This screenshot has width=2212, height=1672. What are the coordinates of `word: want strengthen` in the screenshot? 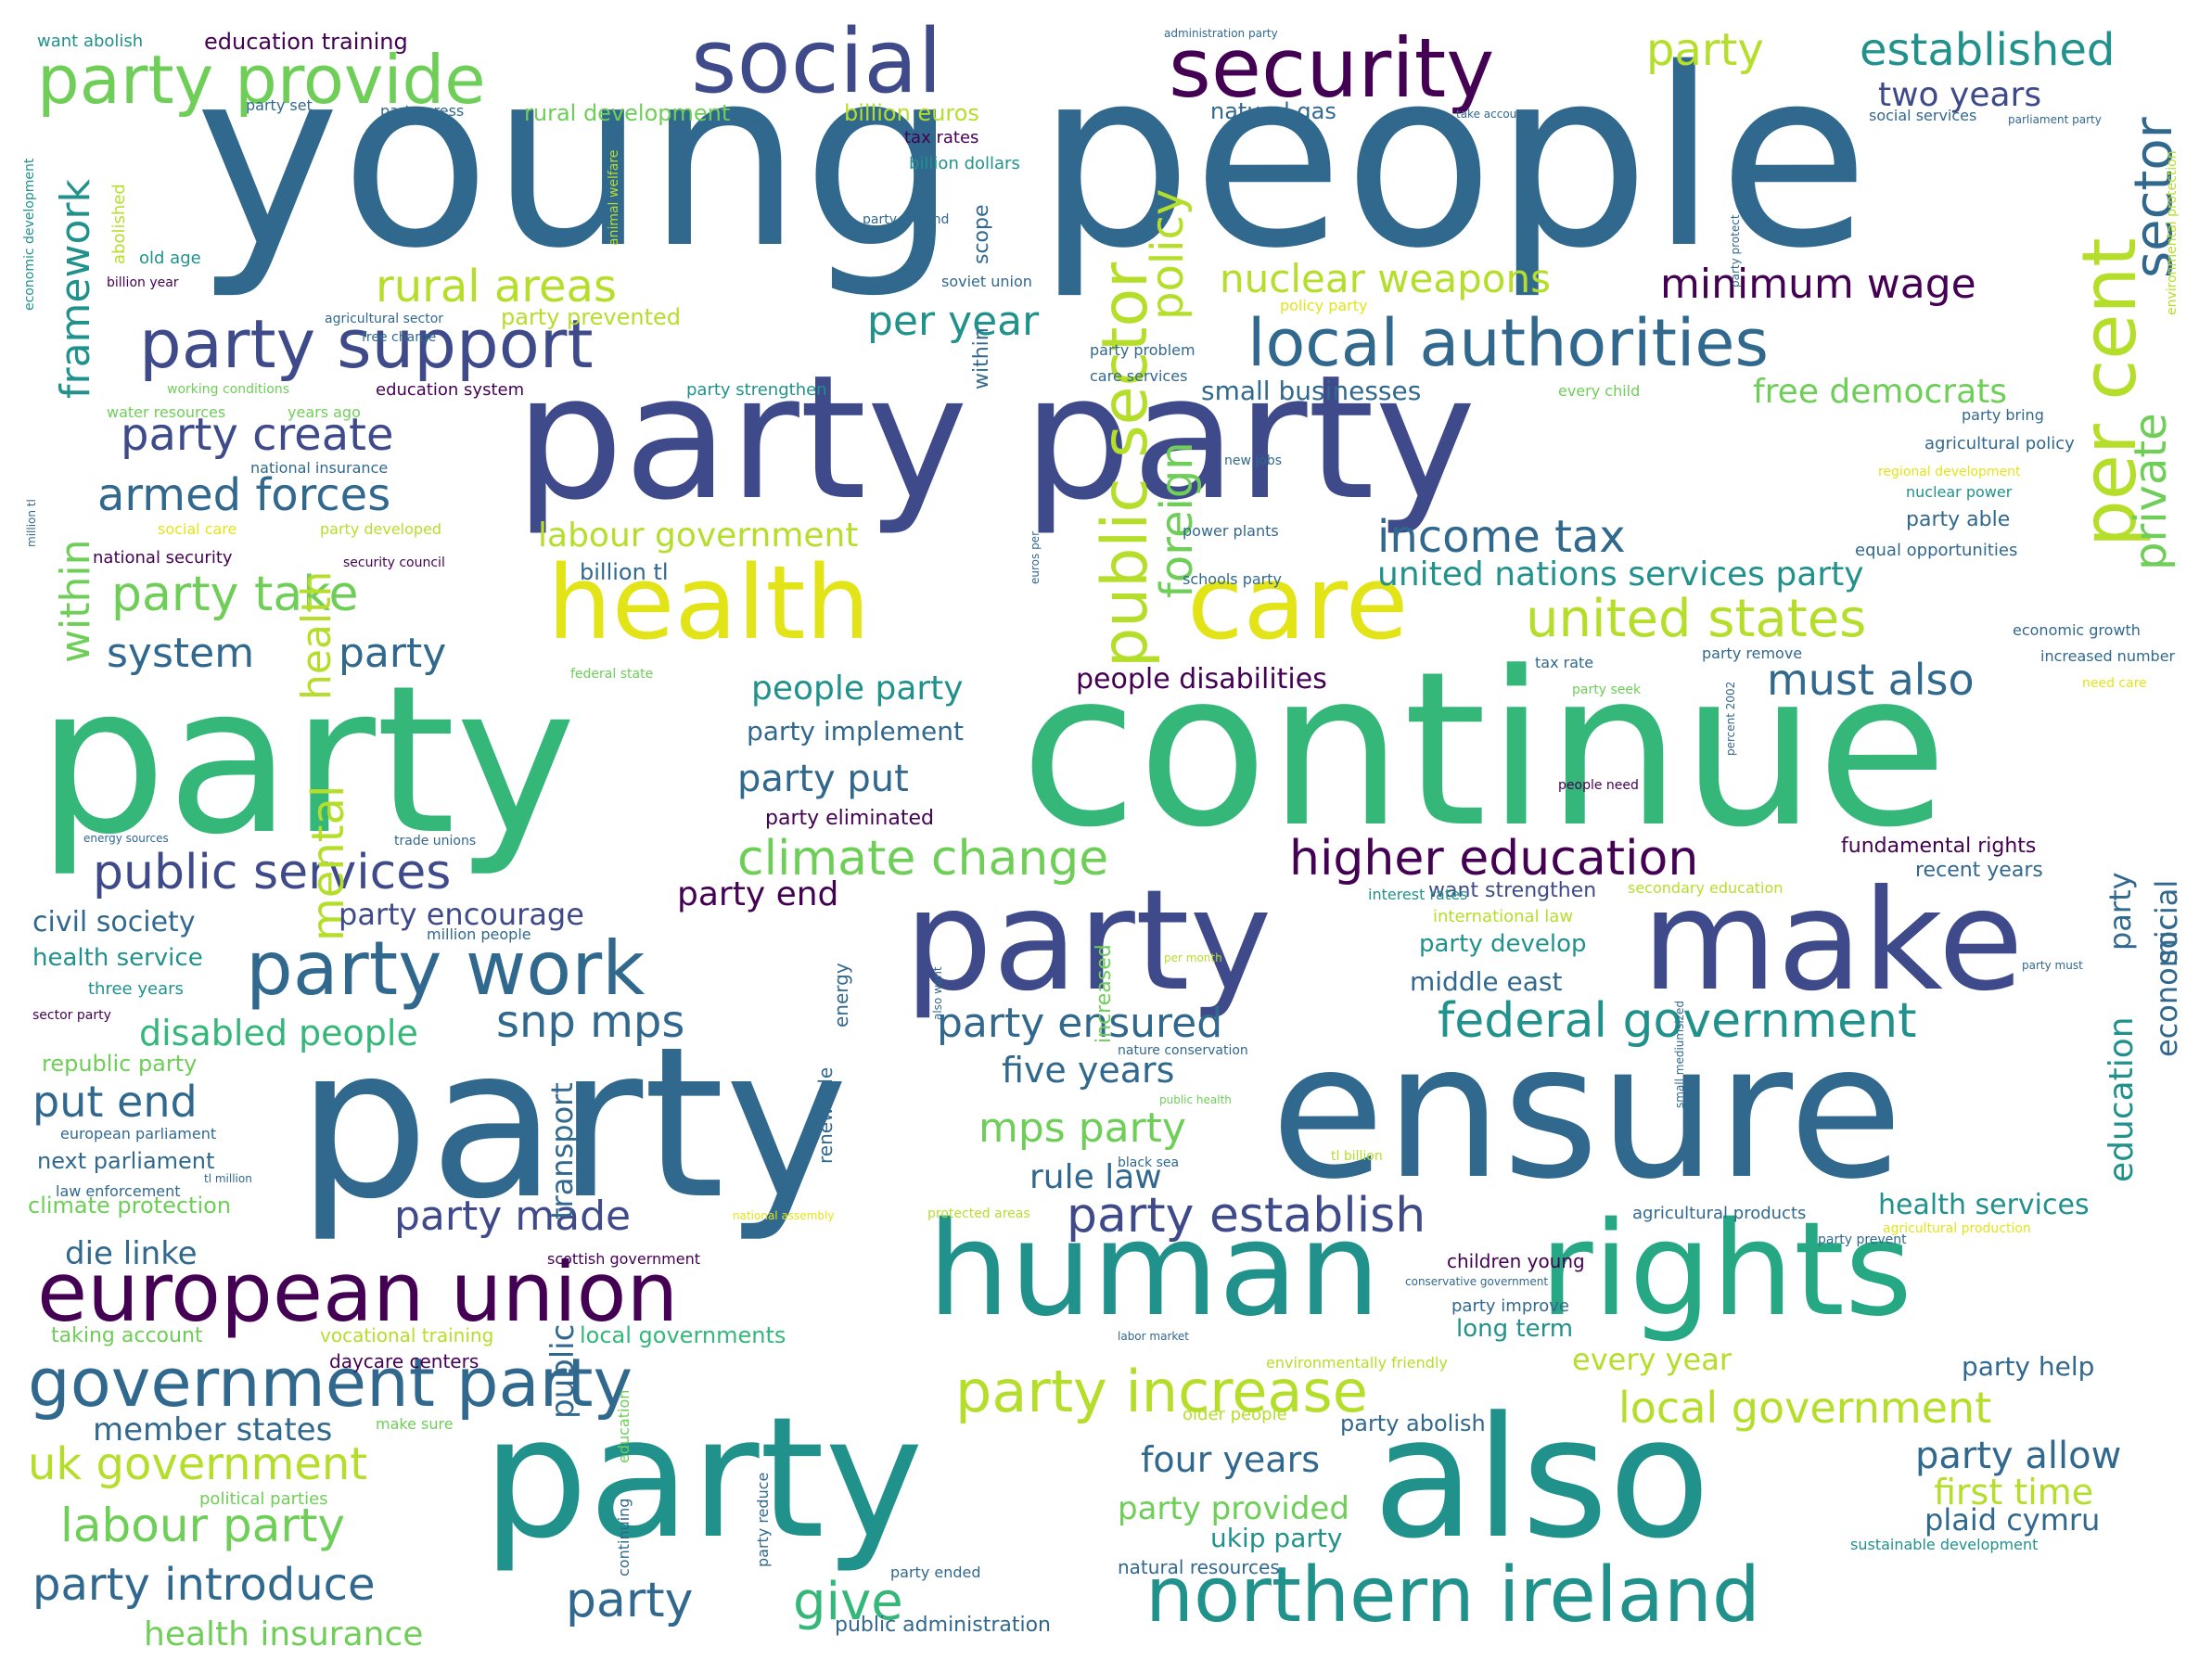 It's located at (1512, 890).